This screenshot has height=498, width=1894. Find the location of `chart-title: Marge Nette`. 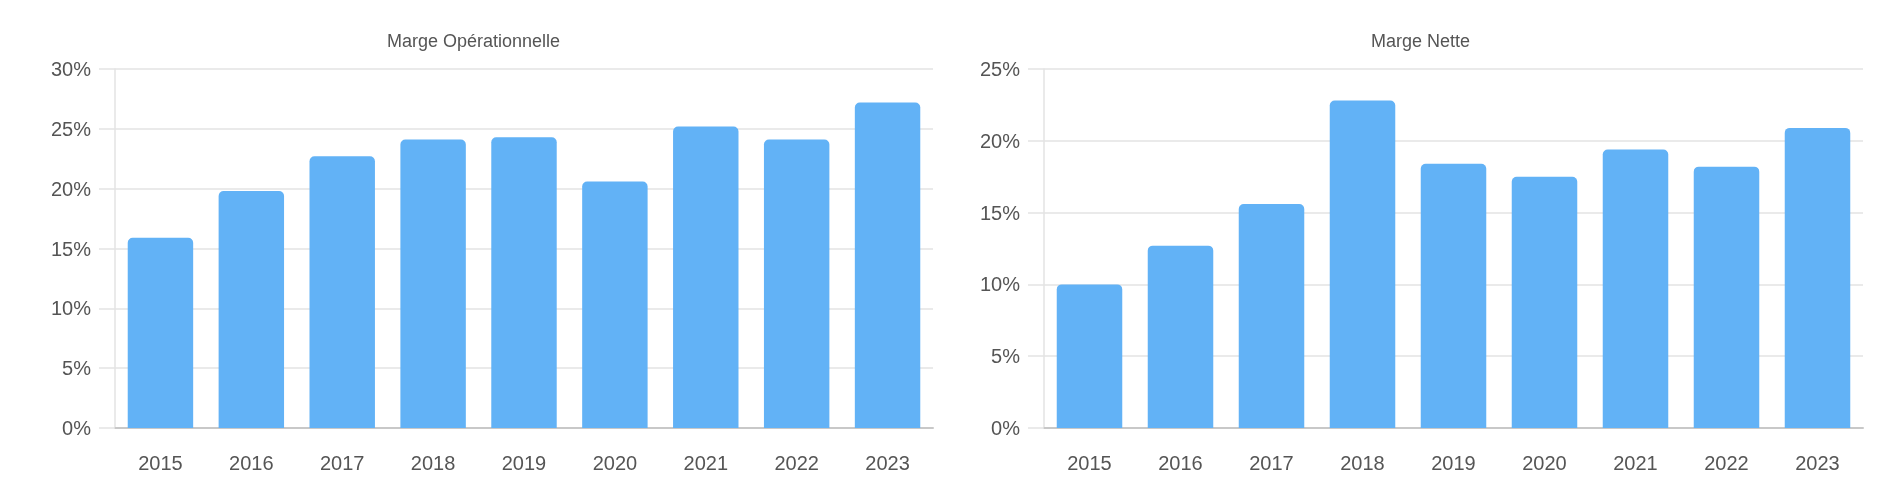

chart-title: Marge Nette is located at coordinates (1420, 41).